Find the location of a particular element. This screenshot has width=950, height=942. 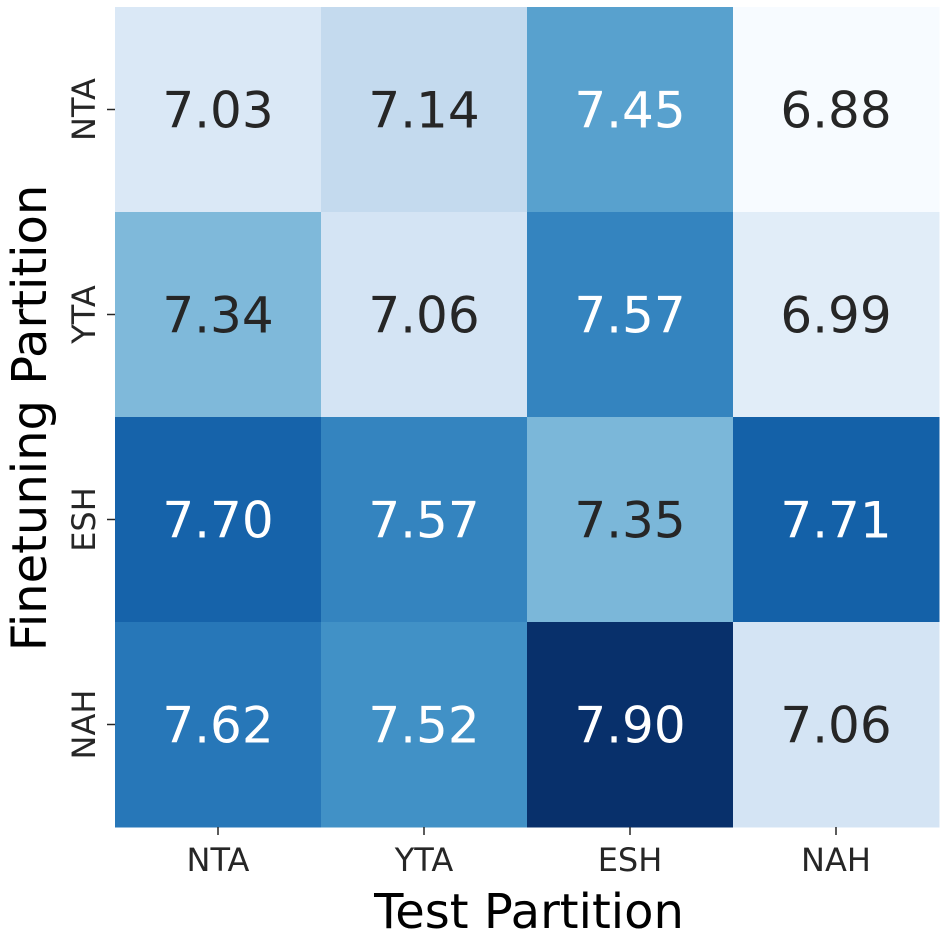

heatmap-cell-value: 7.71 is located at coordinates (835, 521).